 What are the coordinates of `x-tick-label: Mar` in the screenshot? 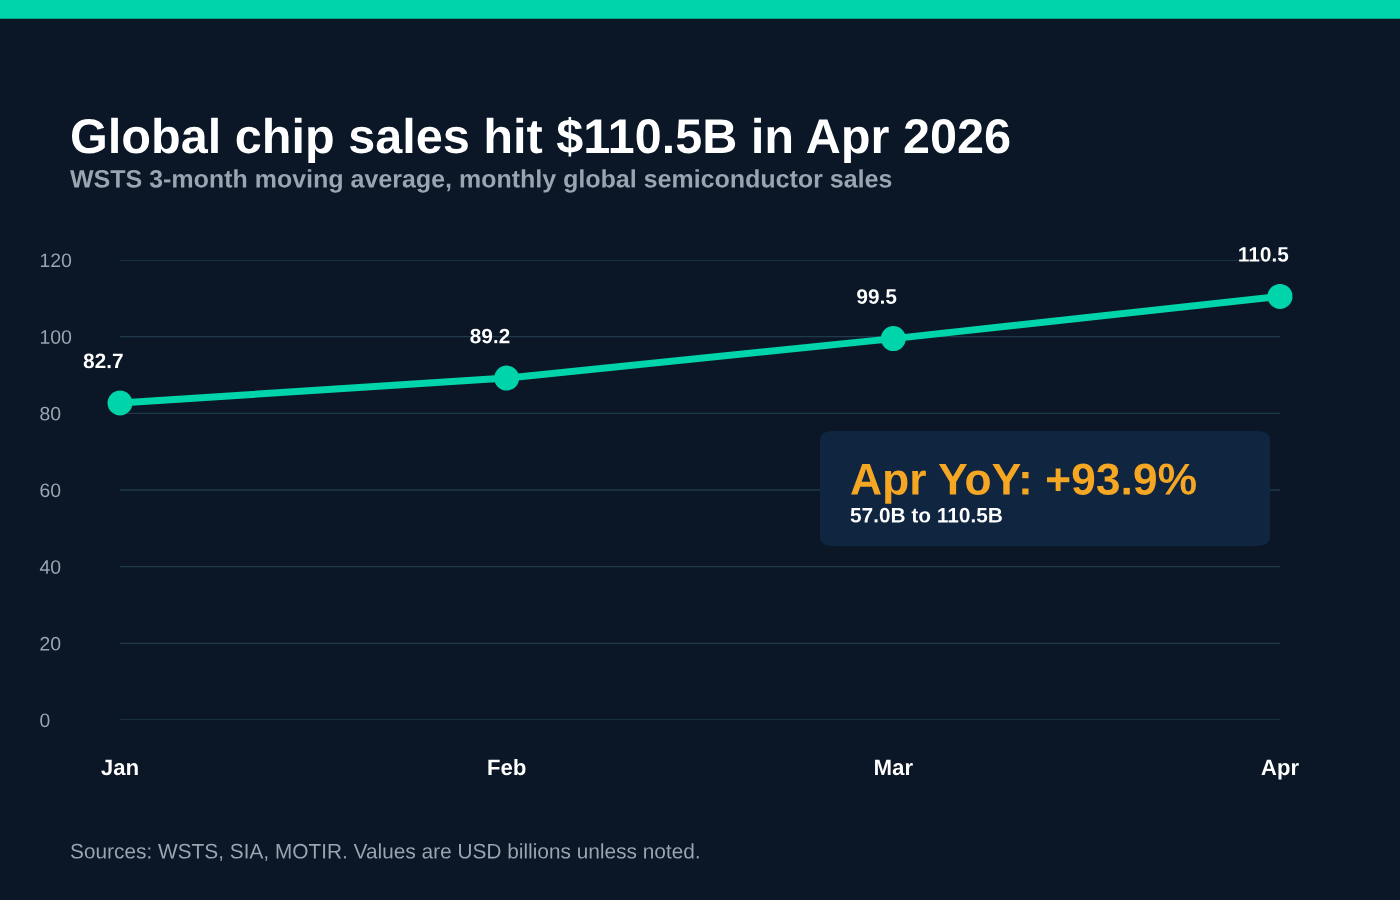 It's located at (894, 767).